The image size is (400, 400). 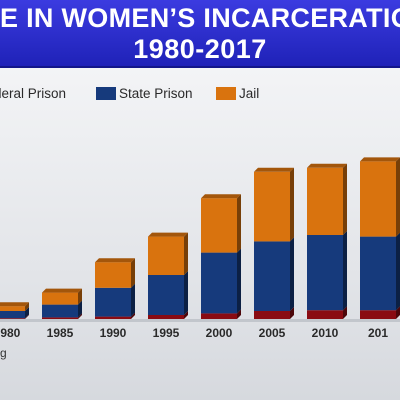 I want to click on bar-side-federal-prison-2010, so click(x=345, y=312).